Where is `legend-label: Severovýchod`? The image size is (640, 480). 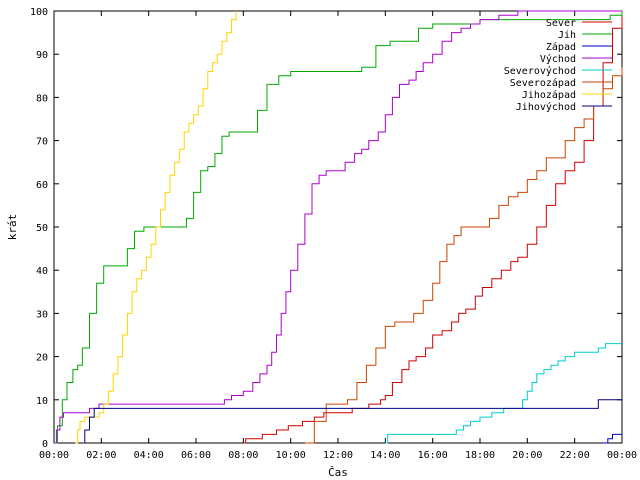 legend-label: Severovýchod is located at coordinates (540, 71).